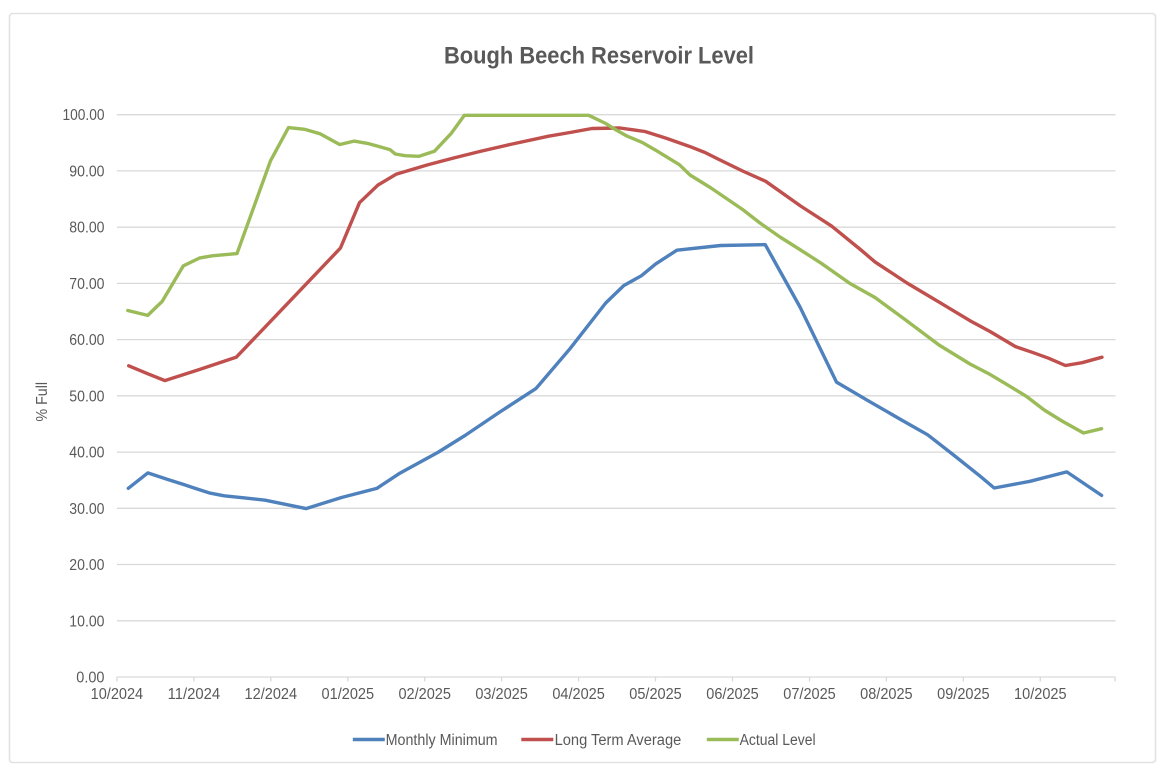 Image resolution: width=1172 pixels, height=775 pixels. What do you see at coordinates (87, 340) in the screenshot?
I see `svg-text: 60.00` at bounding box center [87, 340].